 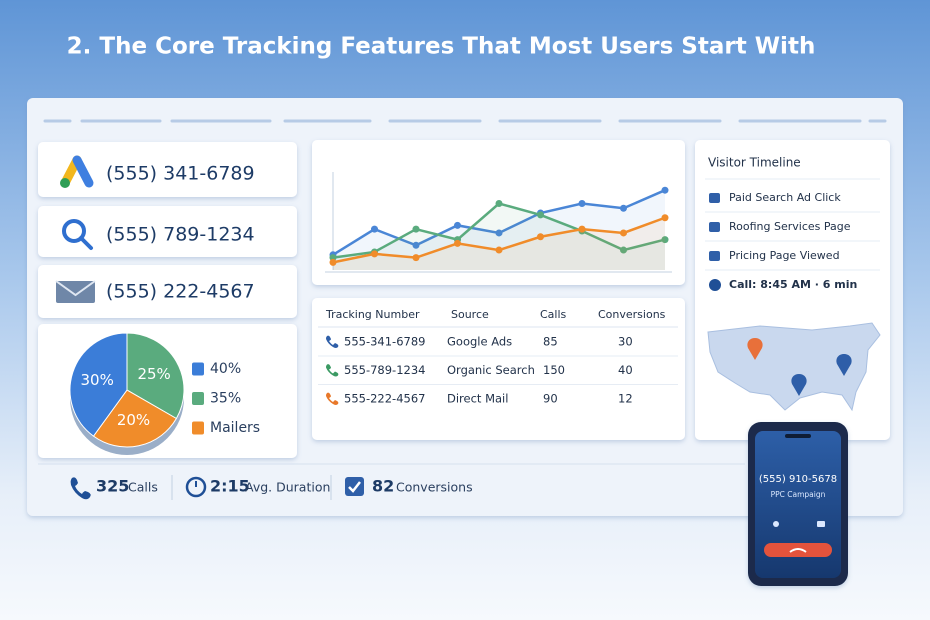 What do you see at coordinates (790, 226) in the screenshot?
I see `timeline-item: Roofing Services Page` at bounding box center [790, 226].